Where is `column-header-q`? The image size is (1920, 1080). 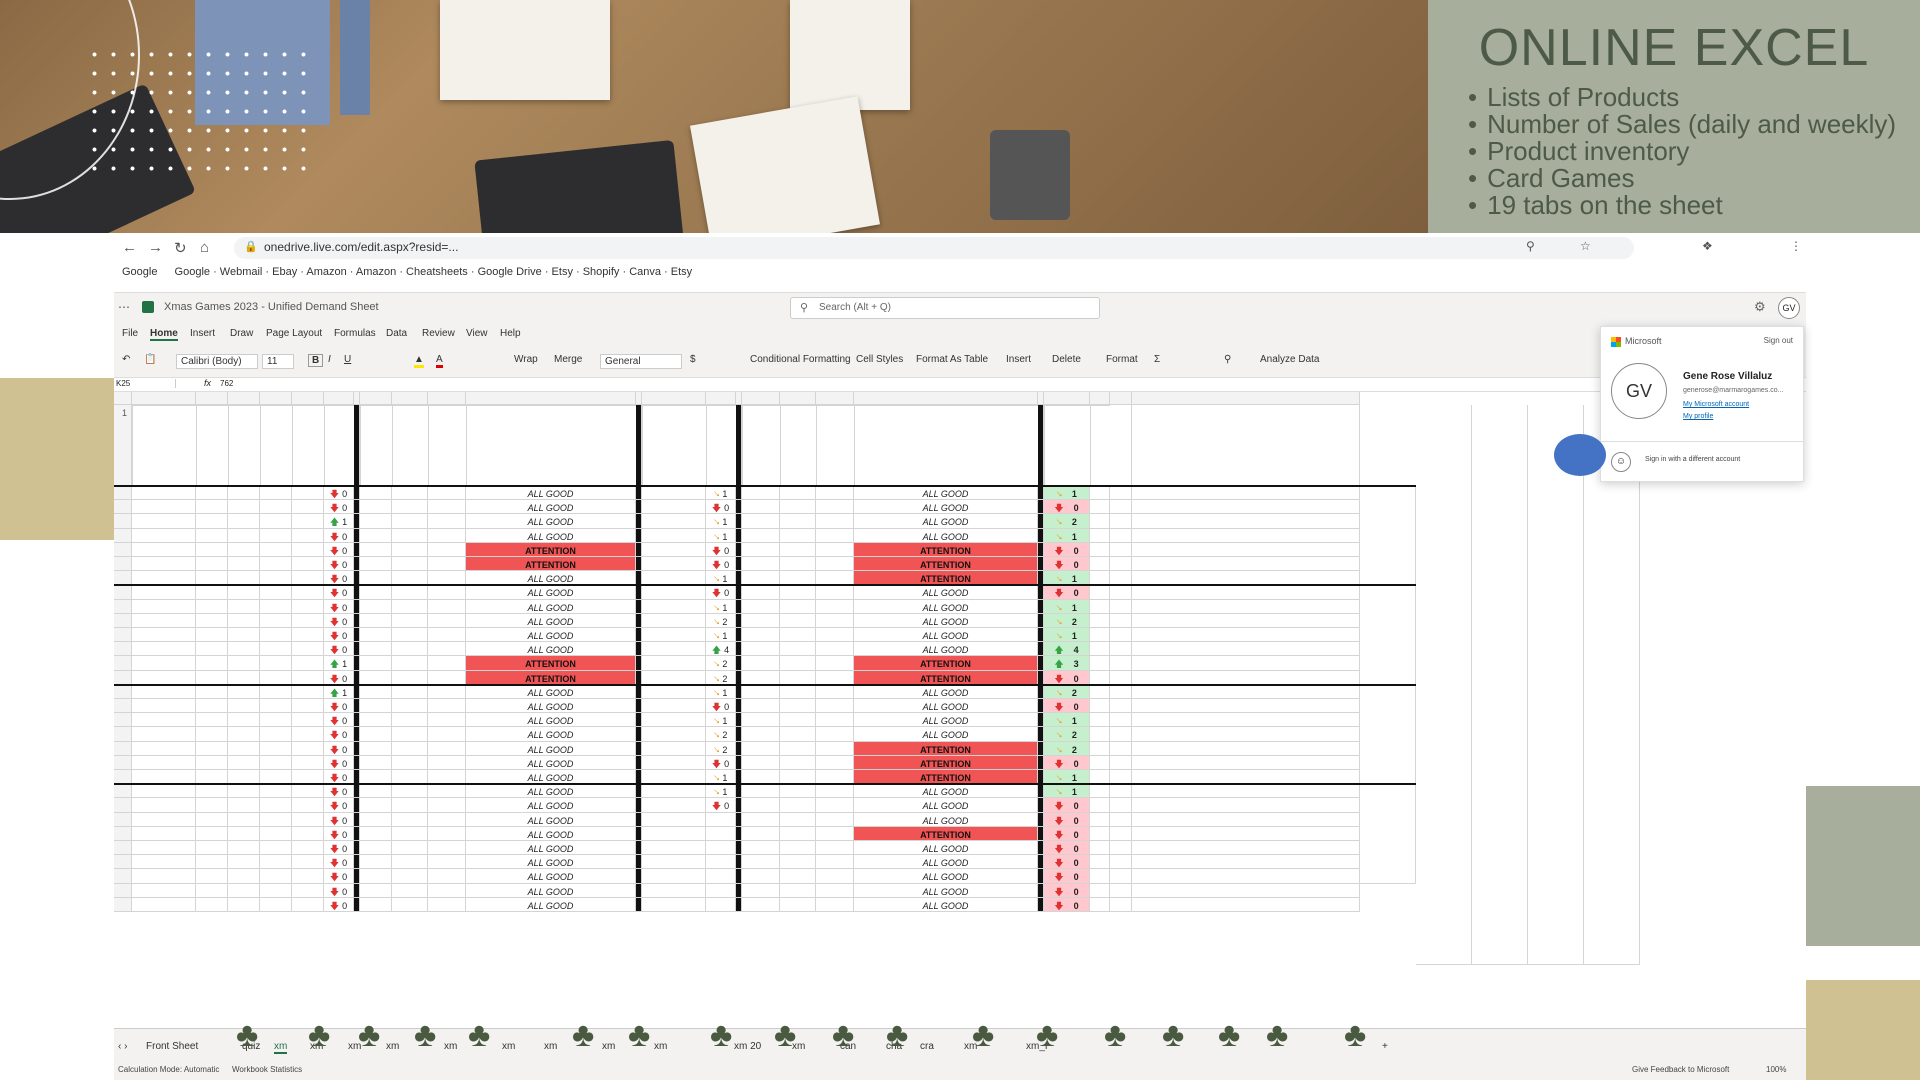
column-header-q is located at coordinates (739, 398).